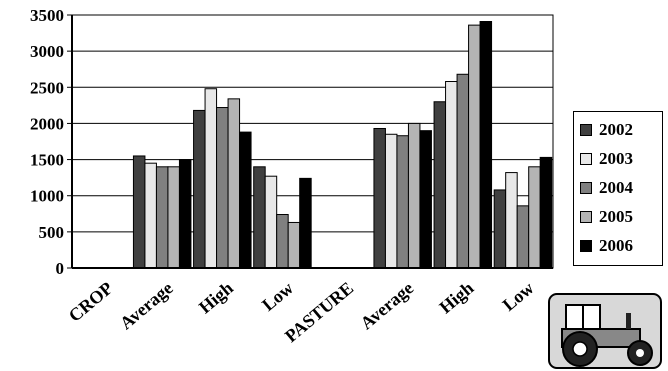  I want to click on y-tick-label: 2000, so click(47, 123).